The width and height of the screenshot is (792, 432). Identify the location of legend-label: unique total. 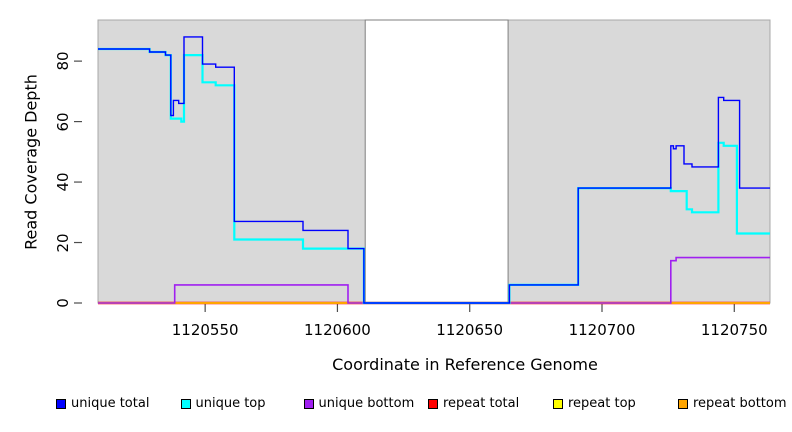
(110, 403).